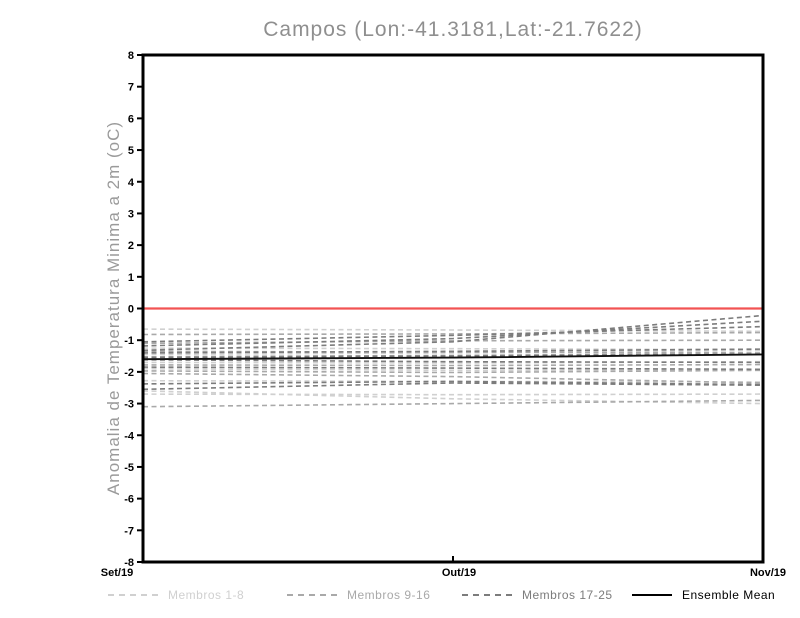 This screenshot has width=800, height=618. What do you see at coordinates (459, 573) in the screenshot?
I see `x-tick-label-out-19: Out/19` at bounding box center [459, 573].